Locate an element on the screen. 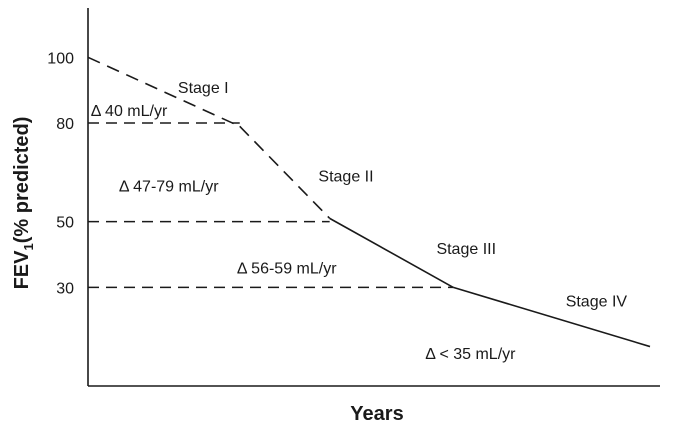 The width and height of the screenshot is (673, 429). y-axis-title-subscript: 1 is located at coordinates (28, 246).